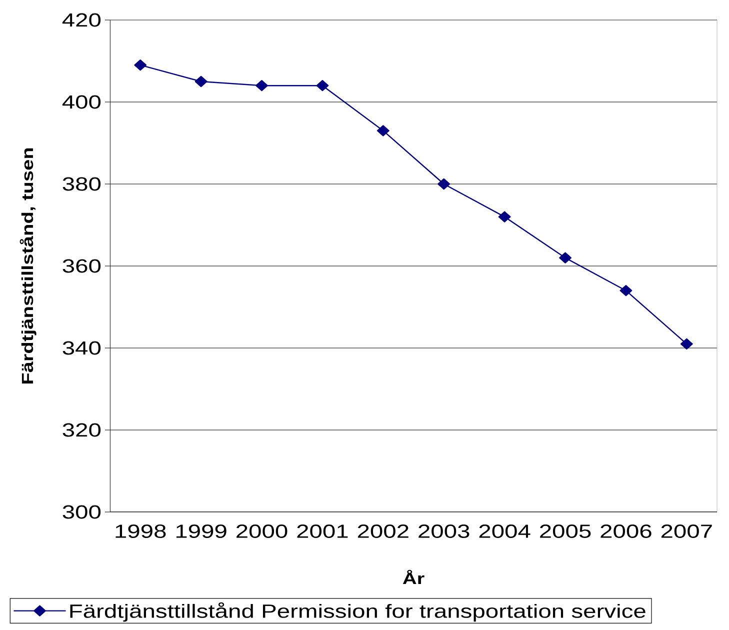 The image size is (729, 630). Describe the element at coordinates (81, 184) in the screenshot. I see `y-tick-label: 380` at that location.